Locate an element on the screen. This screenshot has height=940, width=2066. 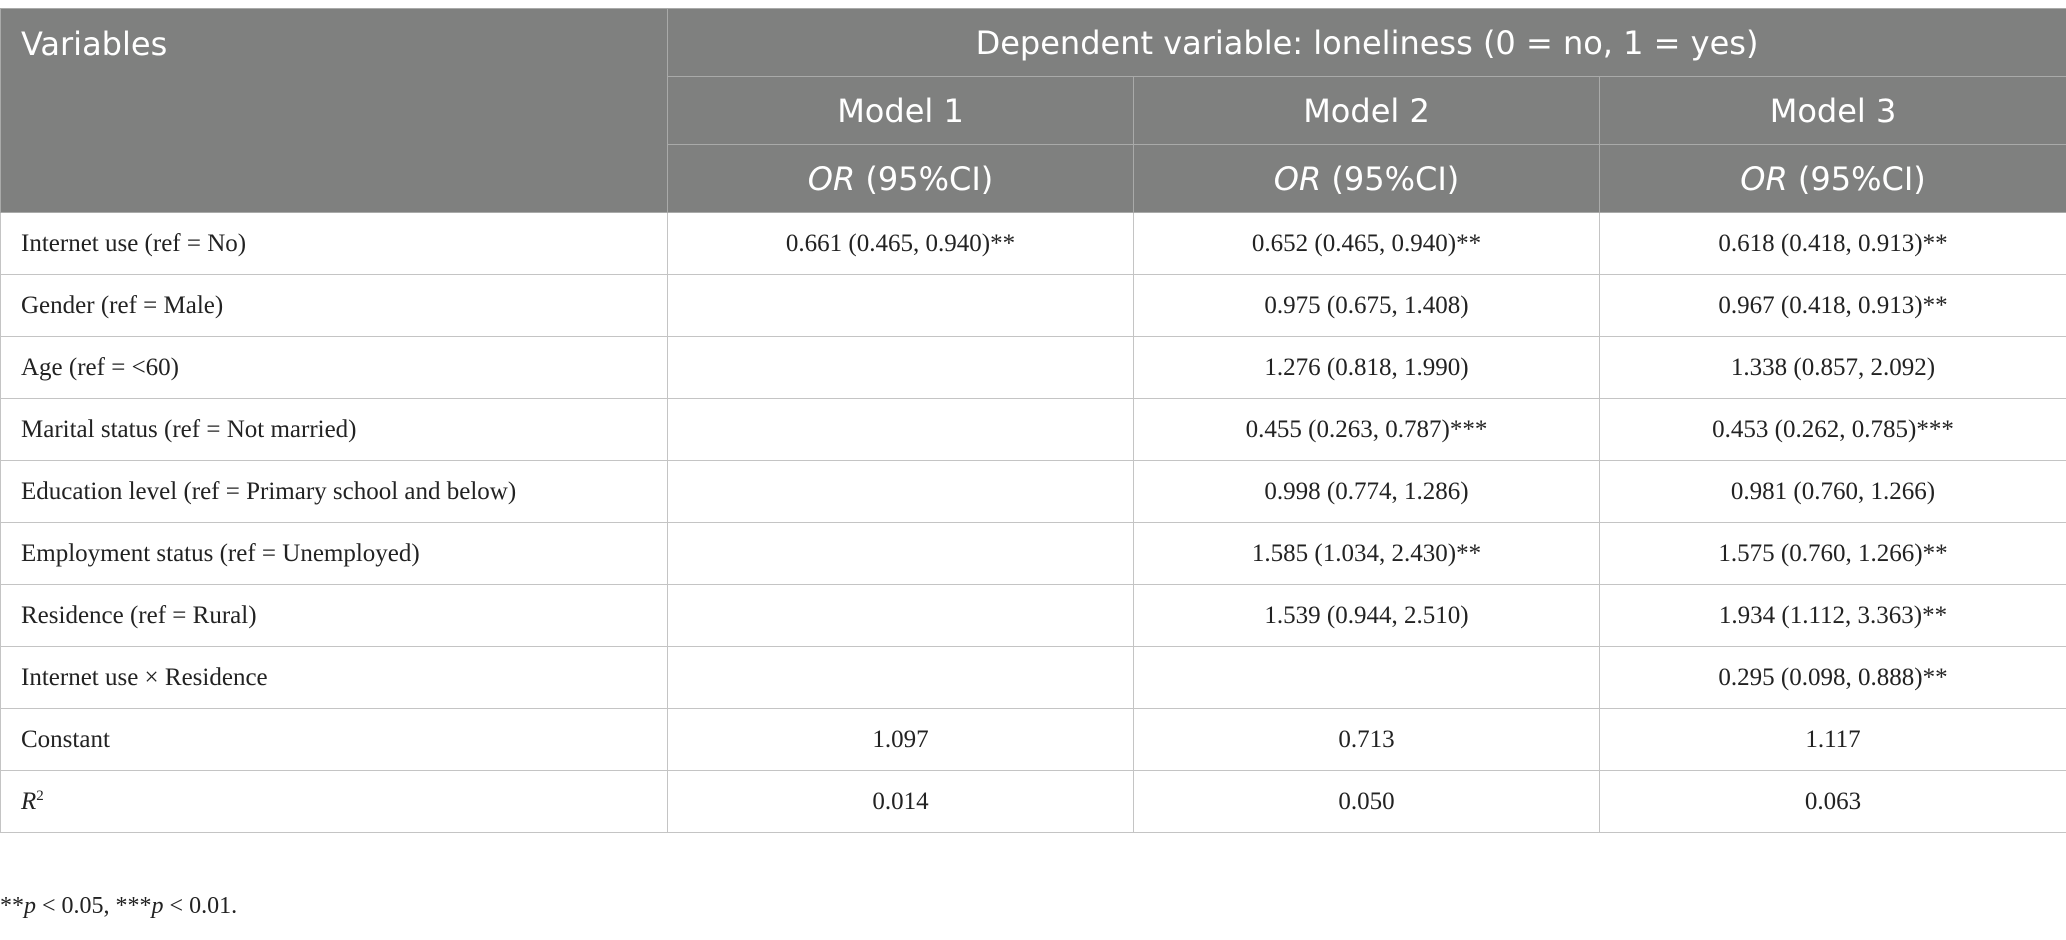
model-1-cell: 0.014 is located at coordinates (900, 801).